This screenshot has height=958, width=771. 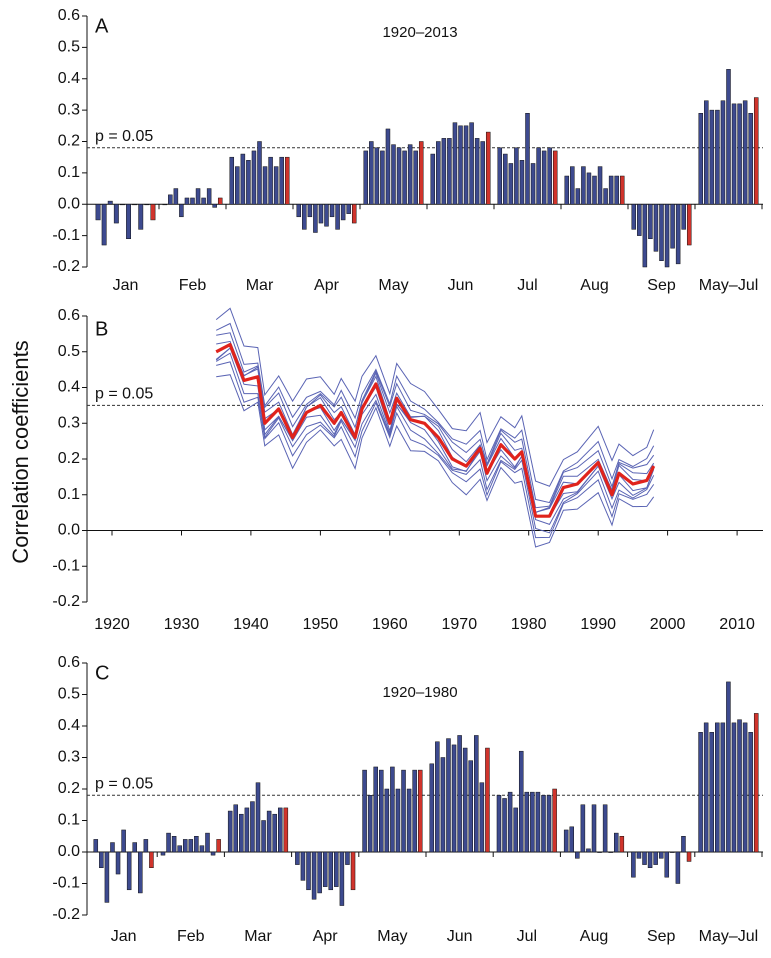 What do you see at coordinates (102, 26) in the screenshot?
I see `panel-label: A` at bounding box center [102, 26].